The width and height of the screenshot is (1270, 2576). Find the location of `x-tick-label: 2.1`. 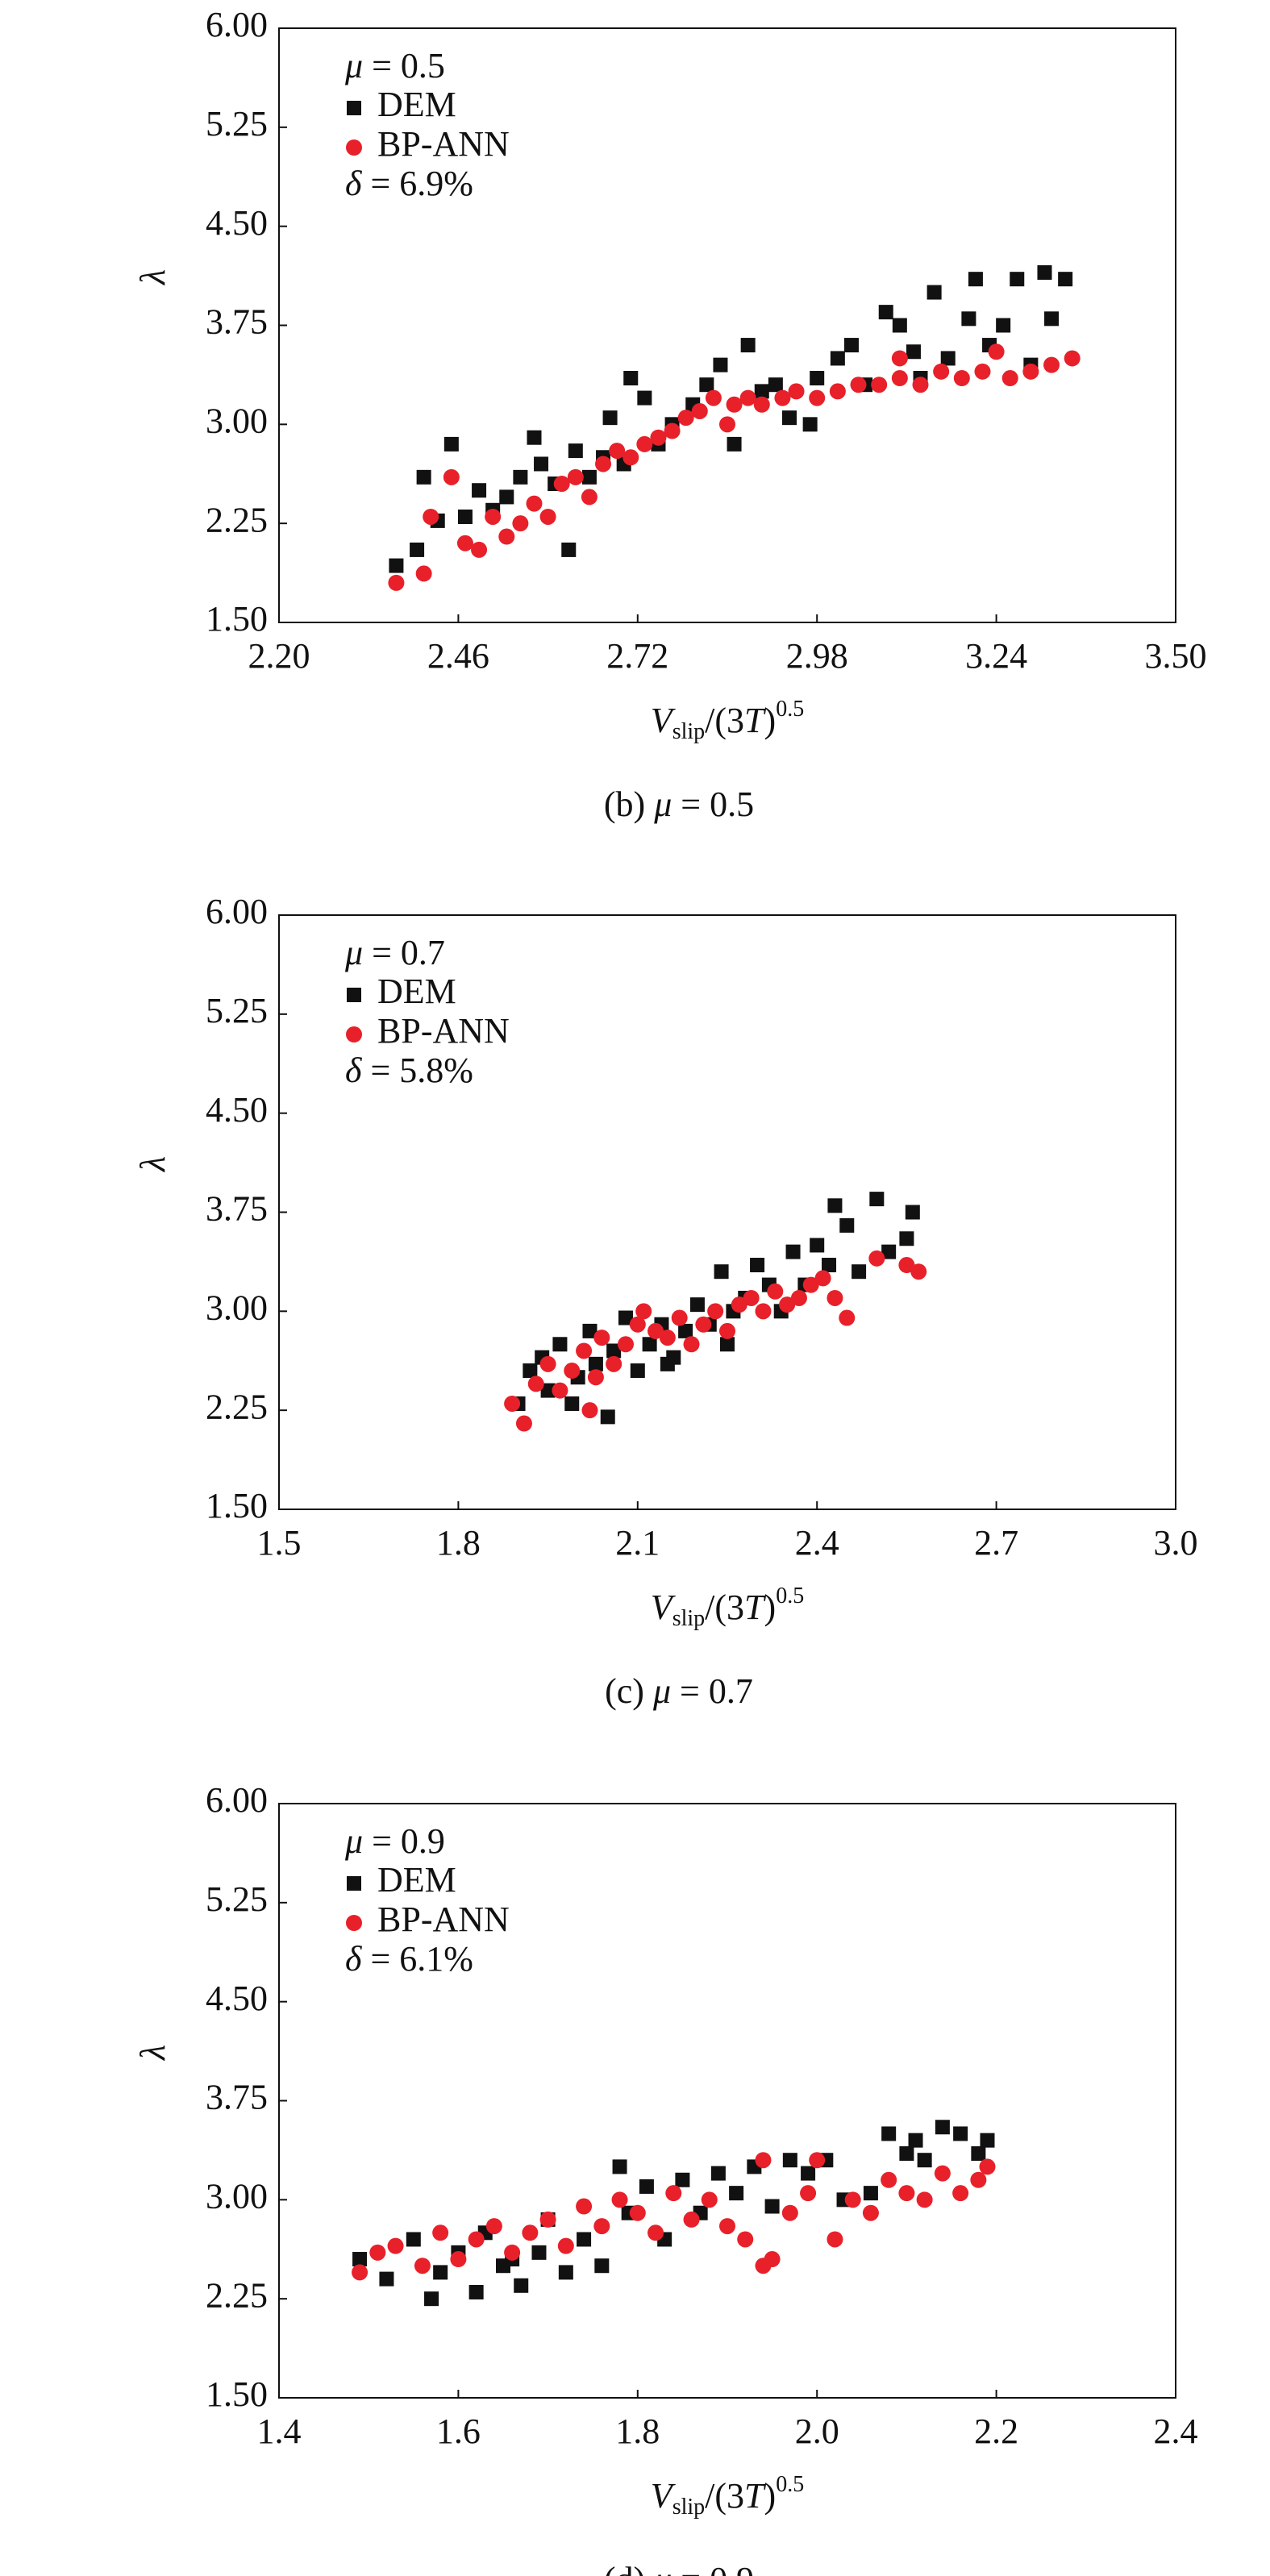

x-tick-label: 2.1 is located at coordinates (637, 1543).